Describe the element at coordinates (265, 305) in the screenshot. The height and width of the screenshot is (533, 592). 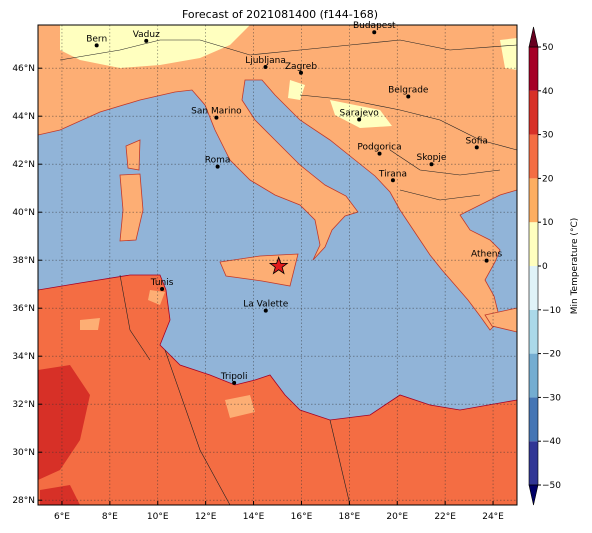
I see `city-label: La Valette` at that location.